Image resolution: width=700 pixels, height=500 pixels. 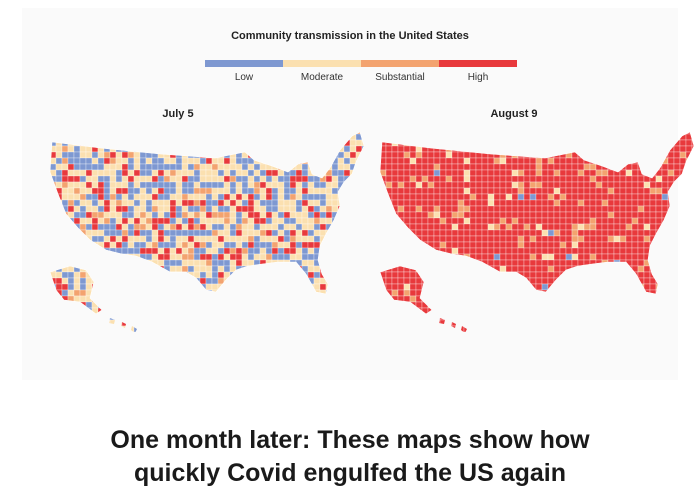 What do you see at coordinates (400, 77) in the screenshot?
I see `legend-label-substantial: Substantial` at bounding box center [400, 77].